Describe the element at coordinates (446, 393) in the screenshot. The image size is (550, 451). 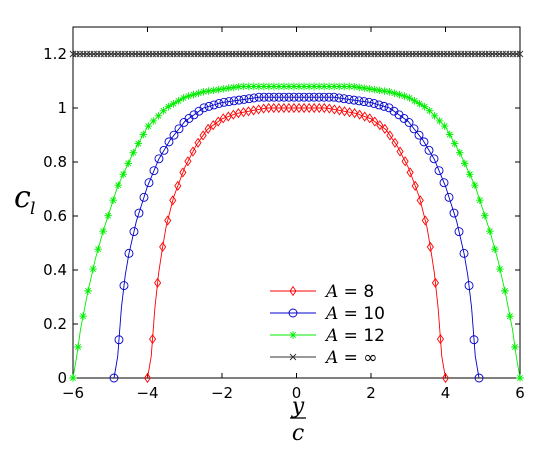
I see `x-tick-label: 4` at that location.